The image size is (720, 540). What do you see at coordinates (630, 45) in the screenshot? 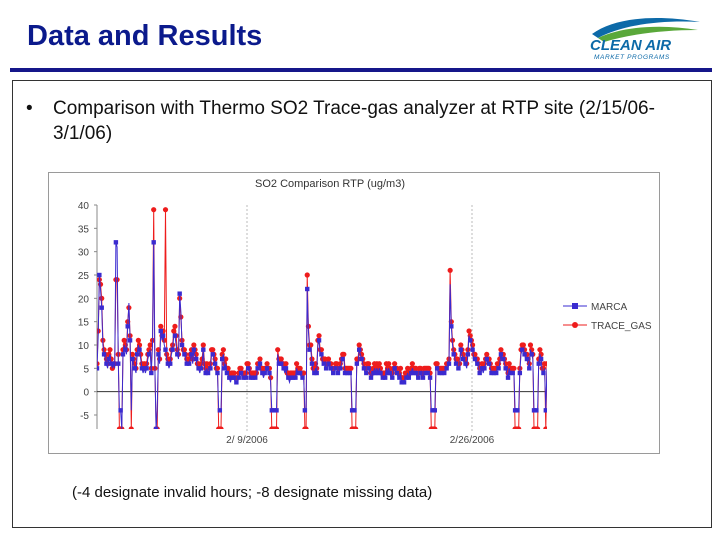
I see `svg-text: CLEAN AIR` at bounding box center [630, 45].